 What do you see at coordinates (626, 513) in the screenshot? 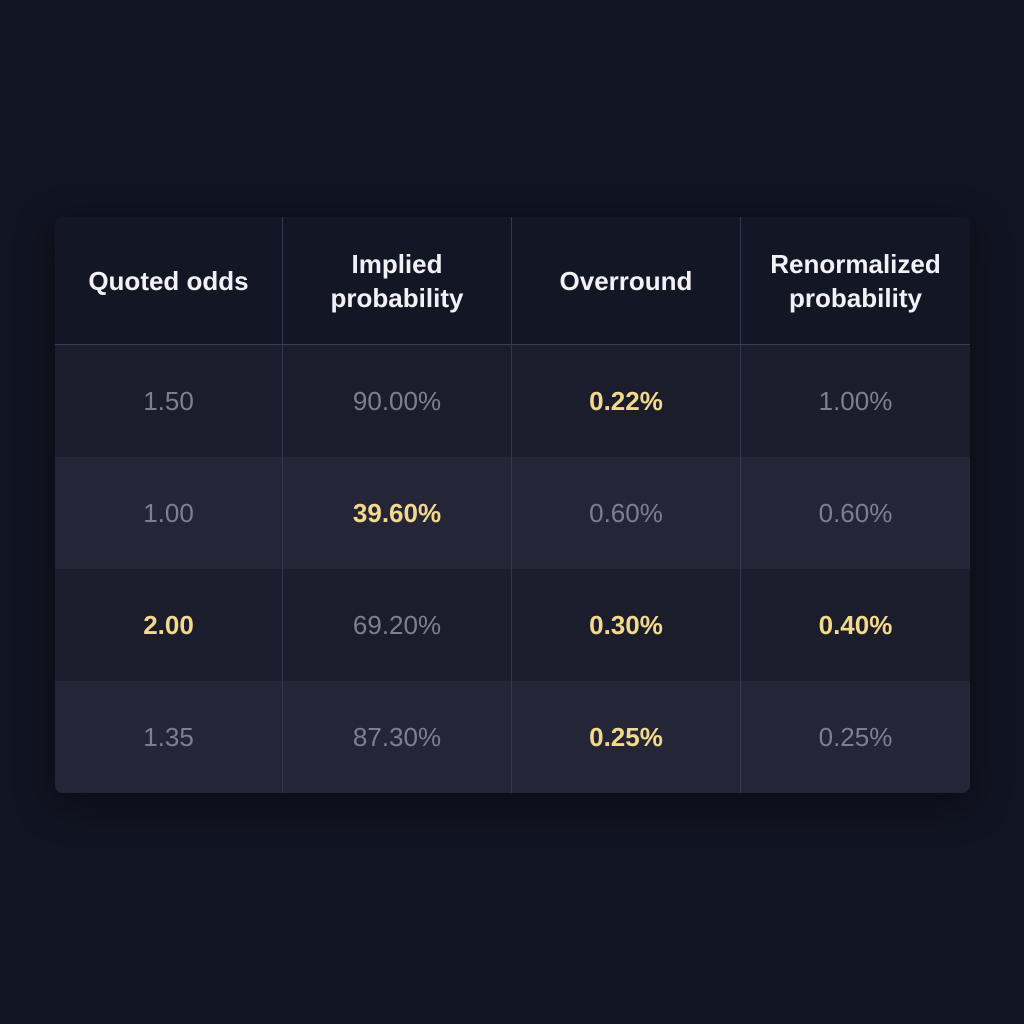
I see `cell-overround: 0.60%` at bounding box center [626, 513].